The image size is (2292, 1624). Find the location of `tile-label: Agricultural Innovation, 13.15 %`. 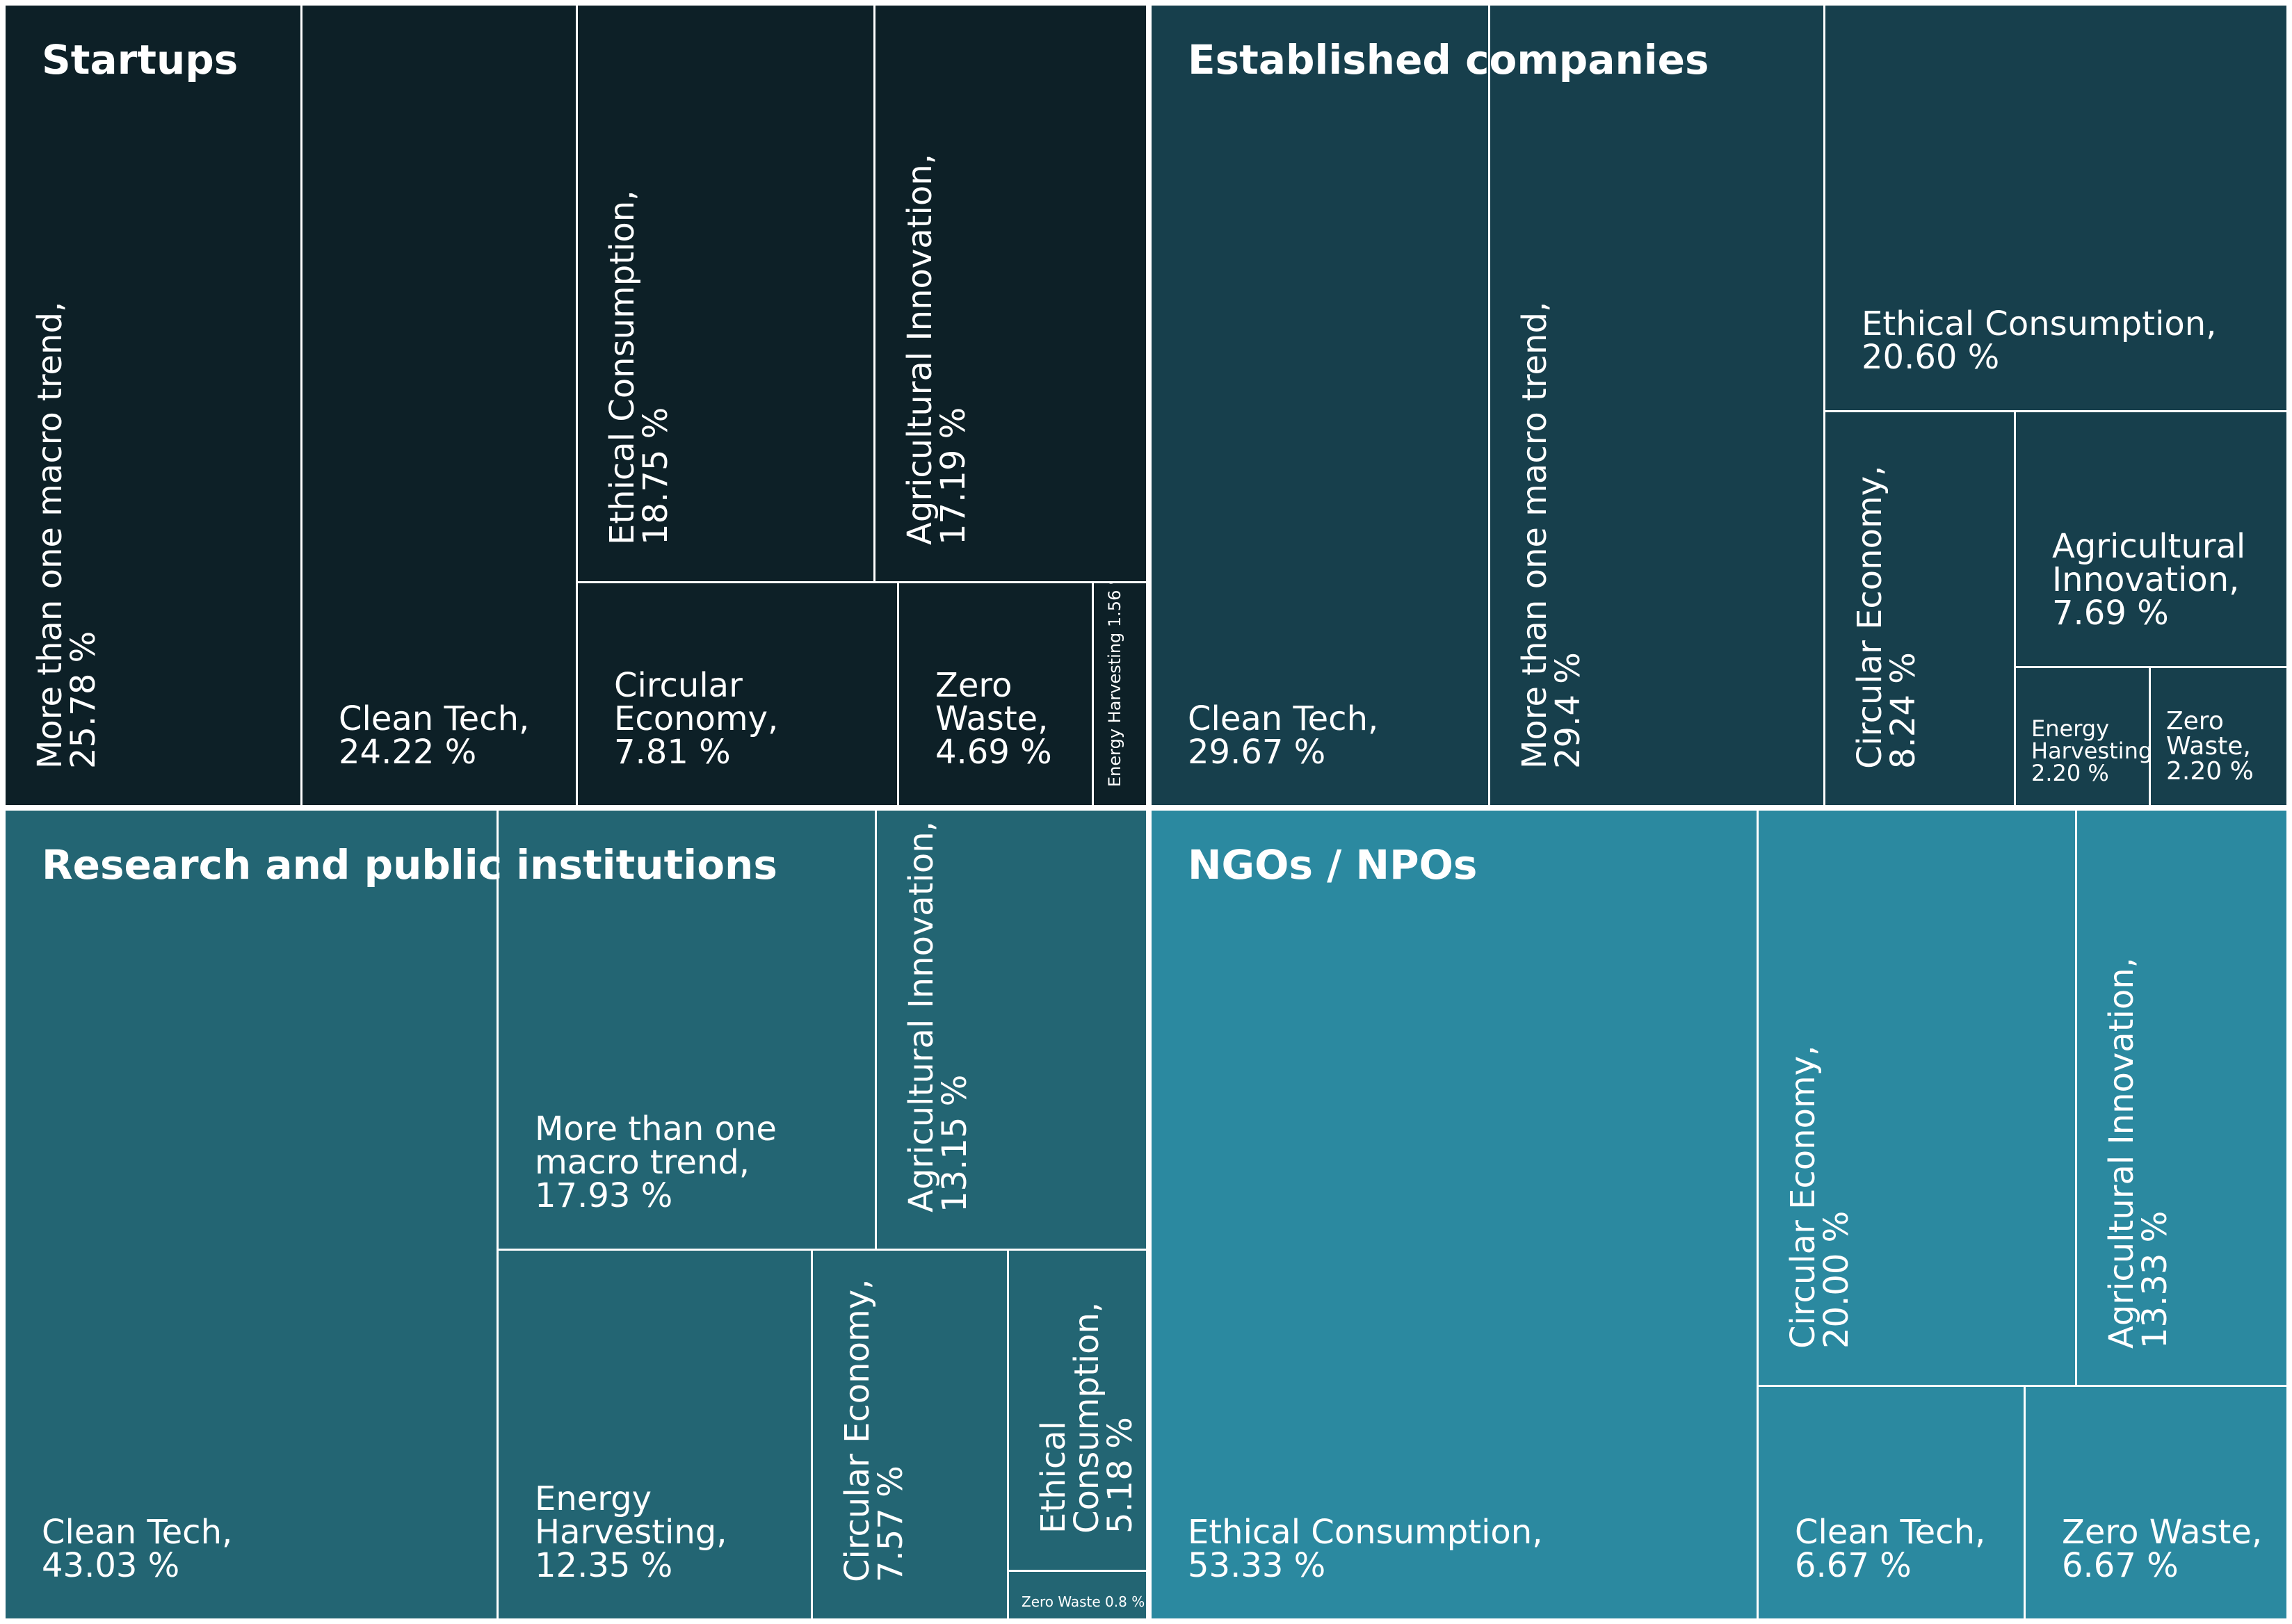

tile-label: Agricultural Innovation, 13.15 % is located at coordinates (938, 1016).